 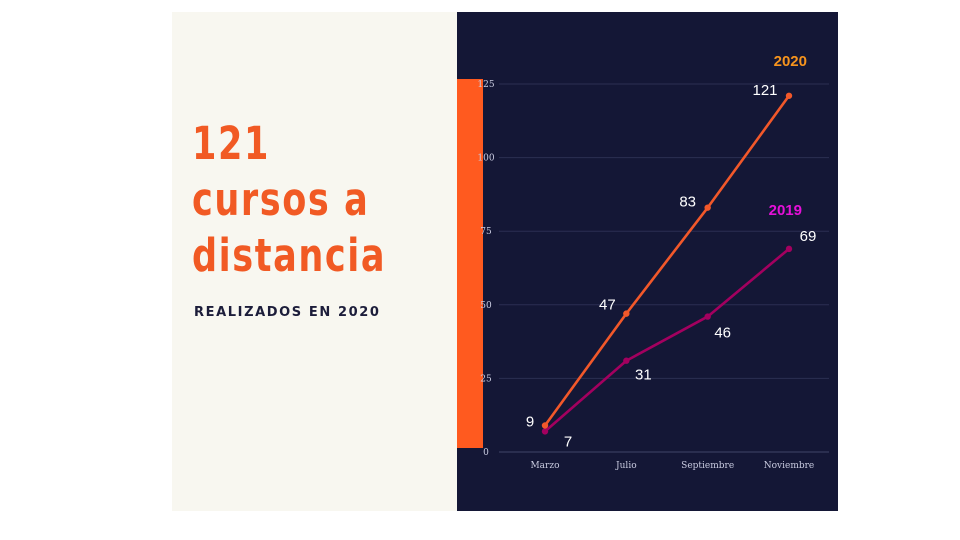 I want to click on x-axis: Marzo Julio Septiembre Noviembre, so click(x=672, y=466).